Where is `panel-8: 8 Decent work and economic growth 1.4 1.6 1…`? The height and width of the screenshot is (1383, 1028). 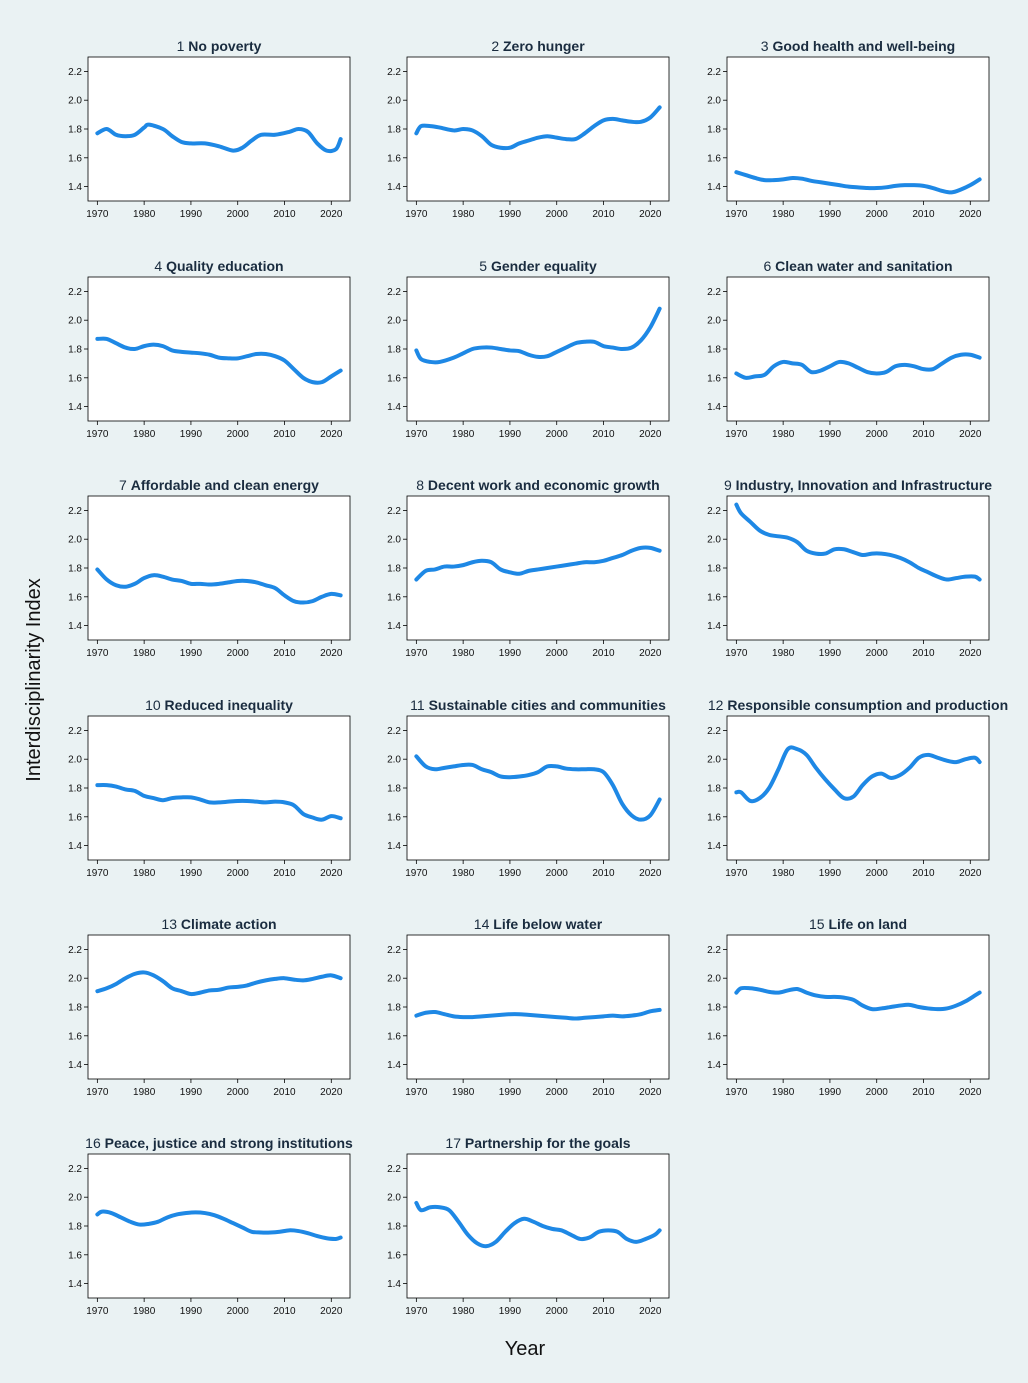 panel-8: 8 Decent work and economic growth 1.4 1.6 1… is located at coordinates (528, 568).